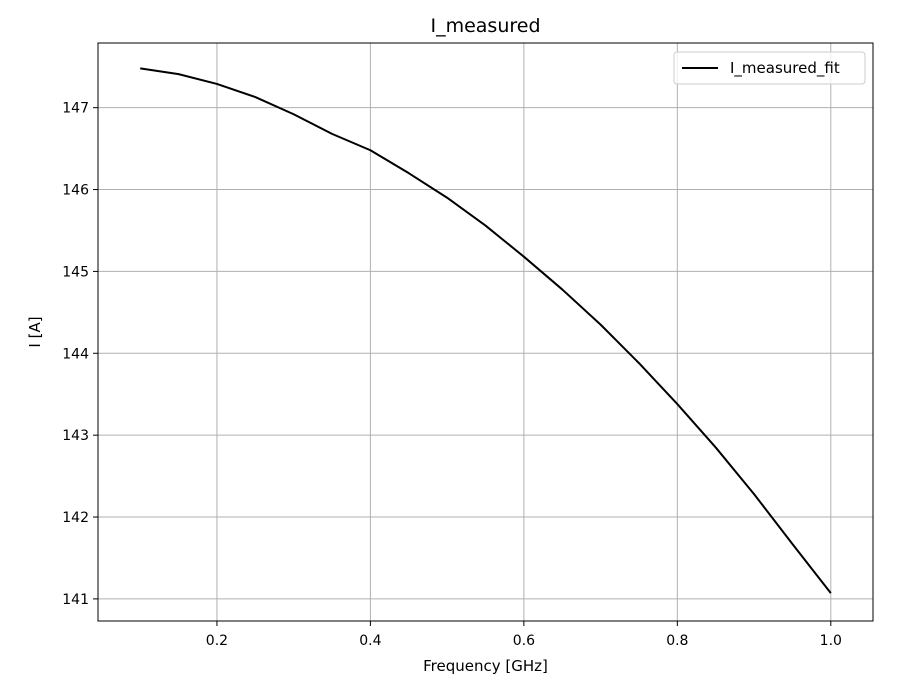  What do you see at coordinates (485, 666) in the screenshot?
I see `x-axis-label: Frequency [GHz]` at bounding box center [485, 666].